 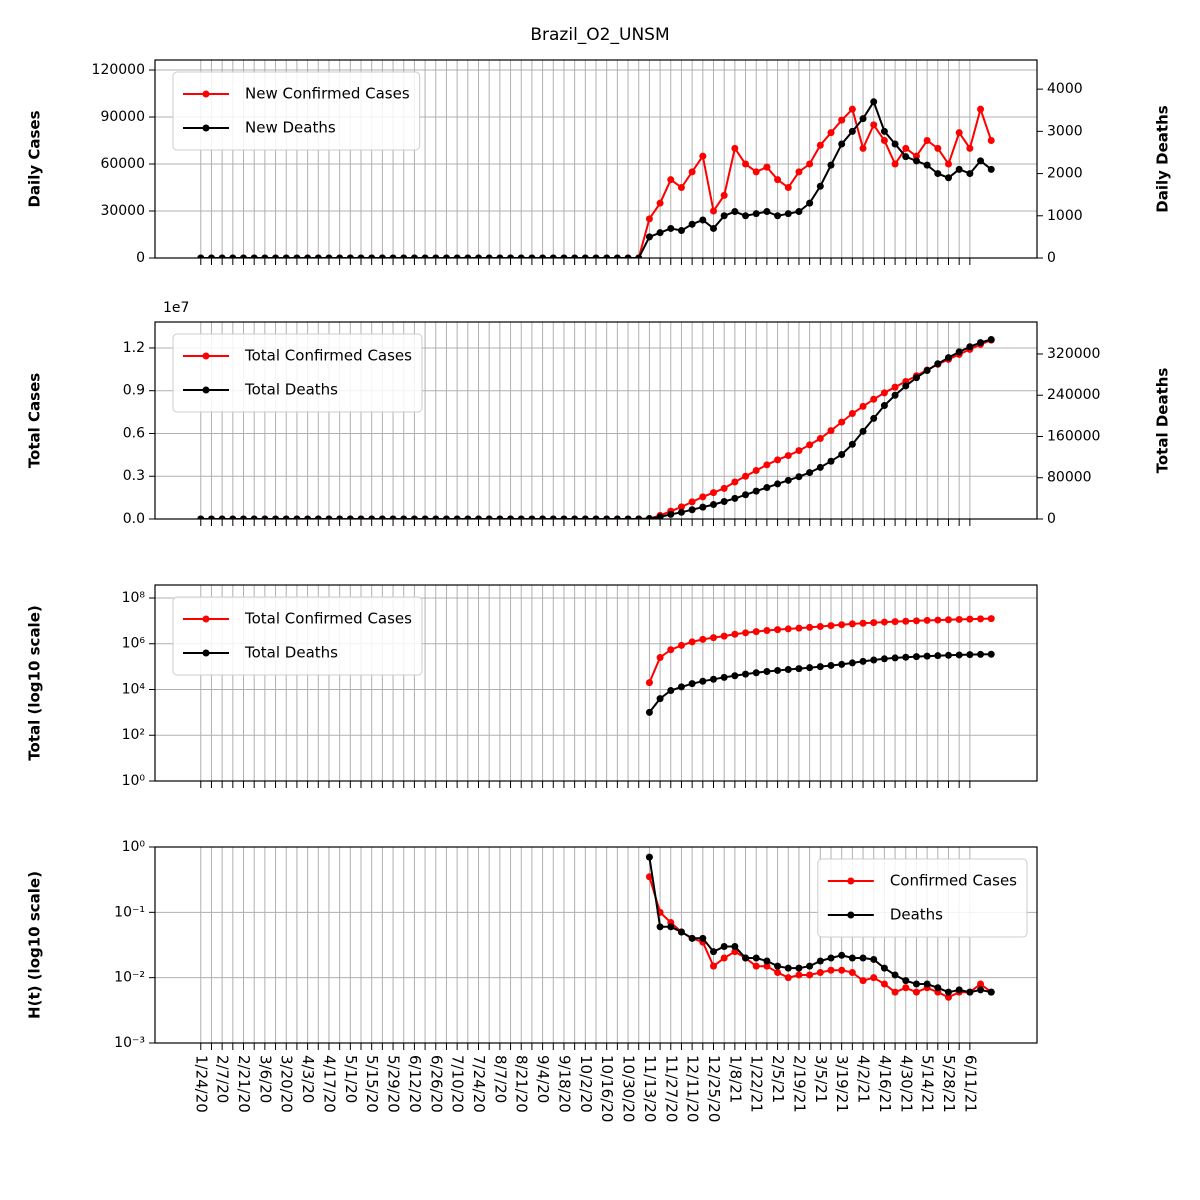 I want to click on y-tick-label: 1.2, so click(x=134, y=348).